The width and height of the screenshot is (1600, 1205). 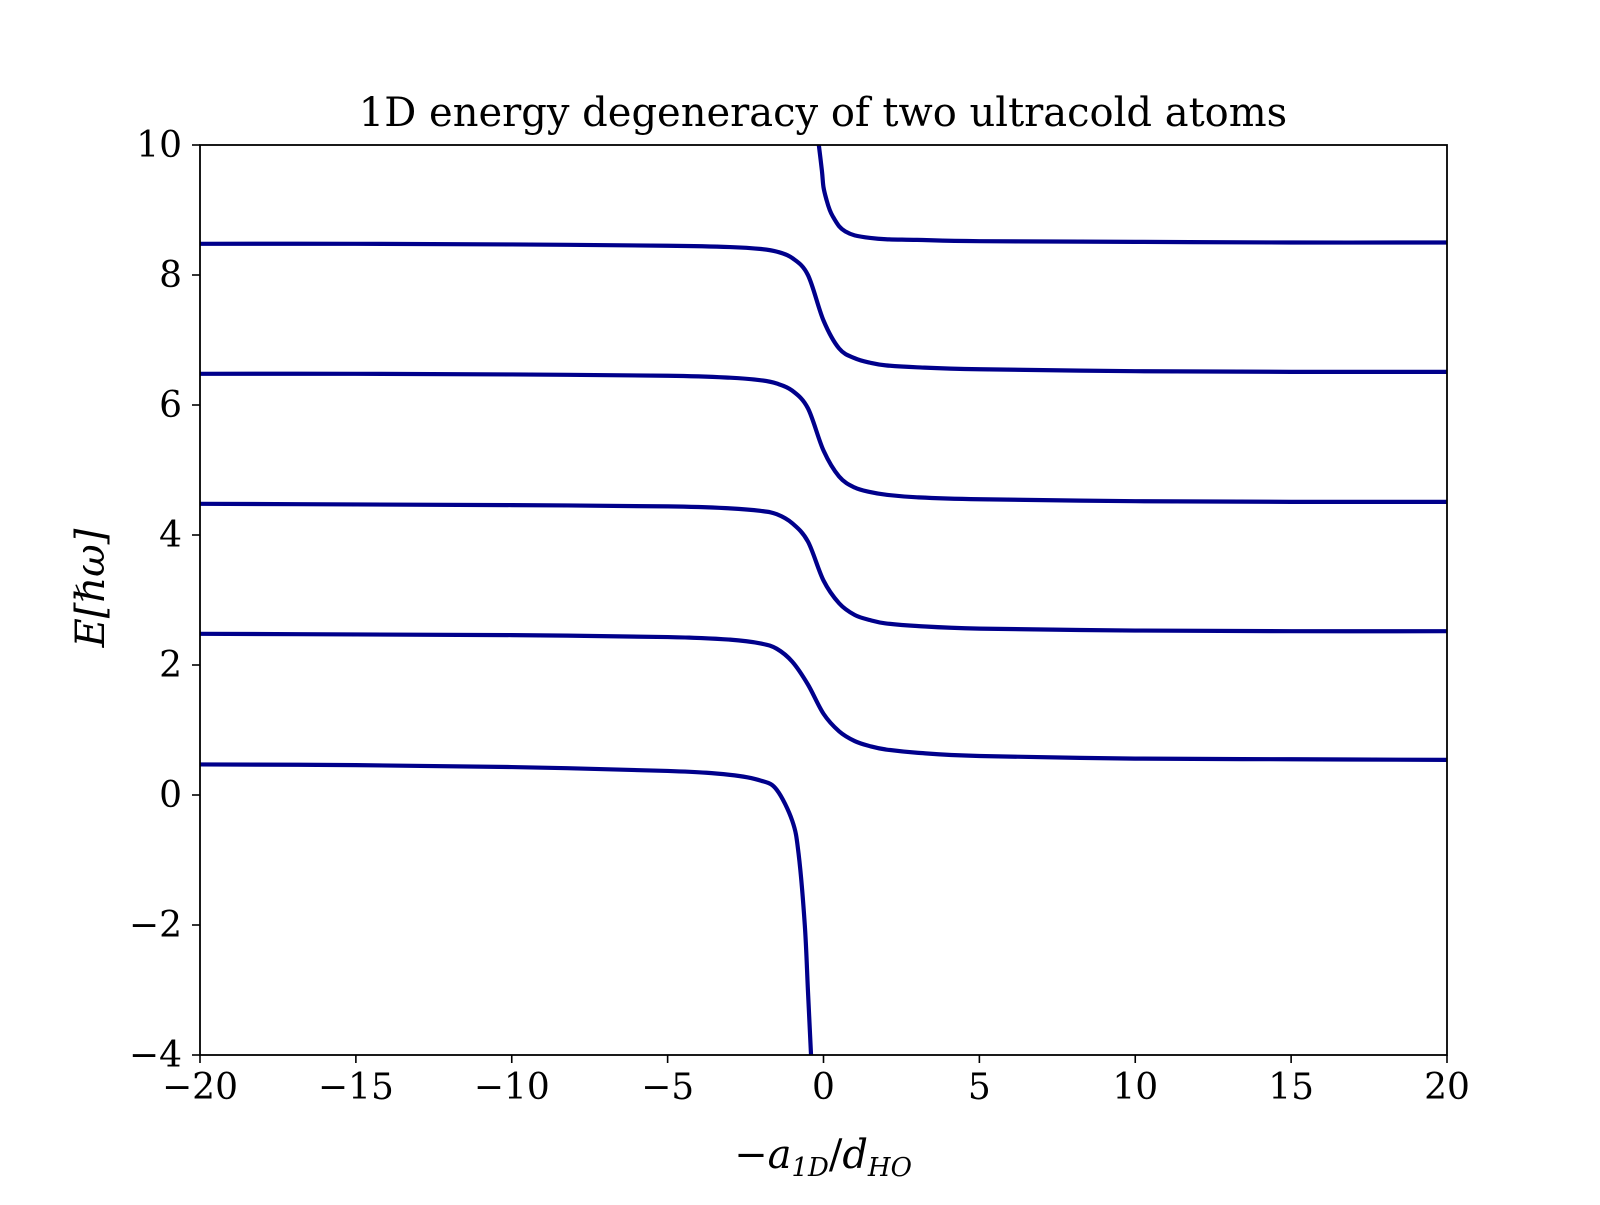 I want to click on y-tick-label: 2, so click(x=170, y=665).